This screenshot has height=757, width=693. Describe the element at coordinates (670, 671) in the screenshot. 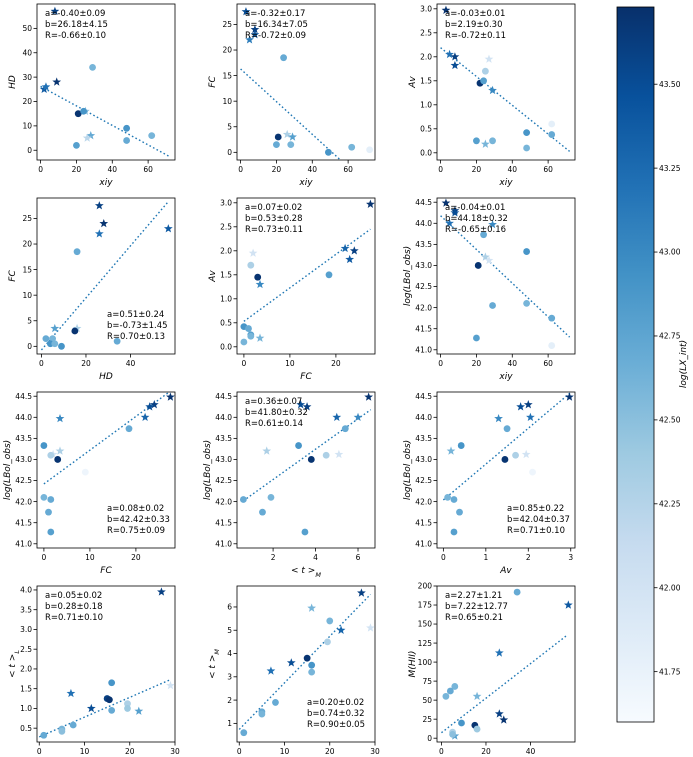

I see `colorbar-tick-label: 41.75` at that location.